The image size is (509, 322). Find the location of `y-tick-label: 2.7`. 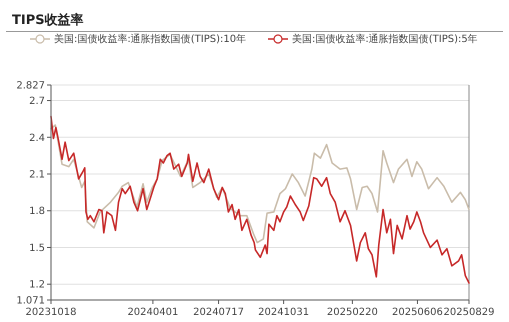

y-tick-label: 2.7 is located at coordinates (37, 102).